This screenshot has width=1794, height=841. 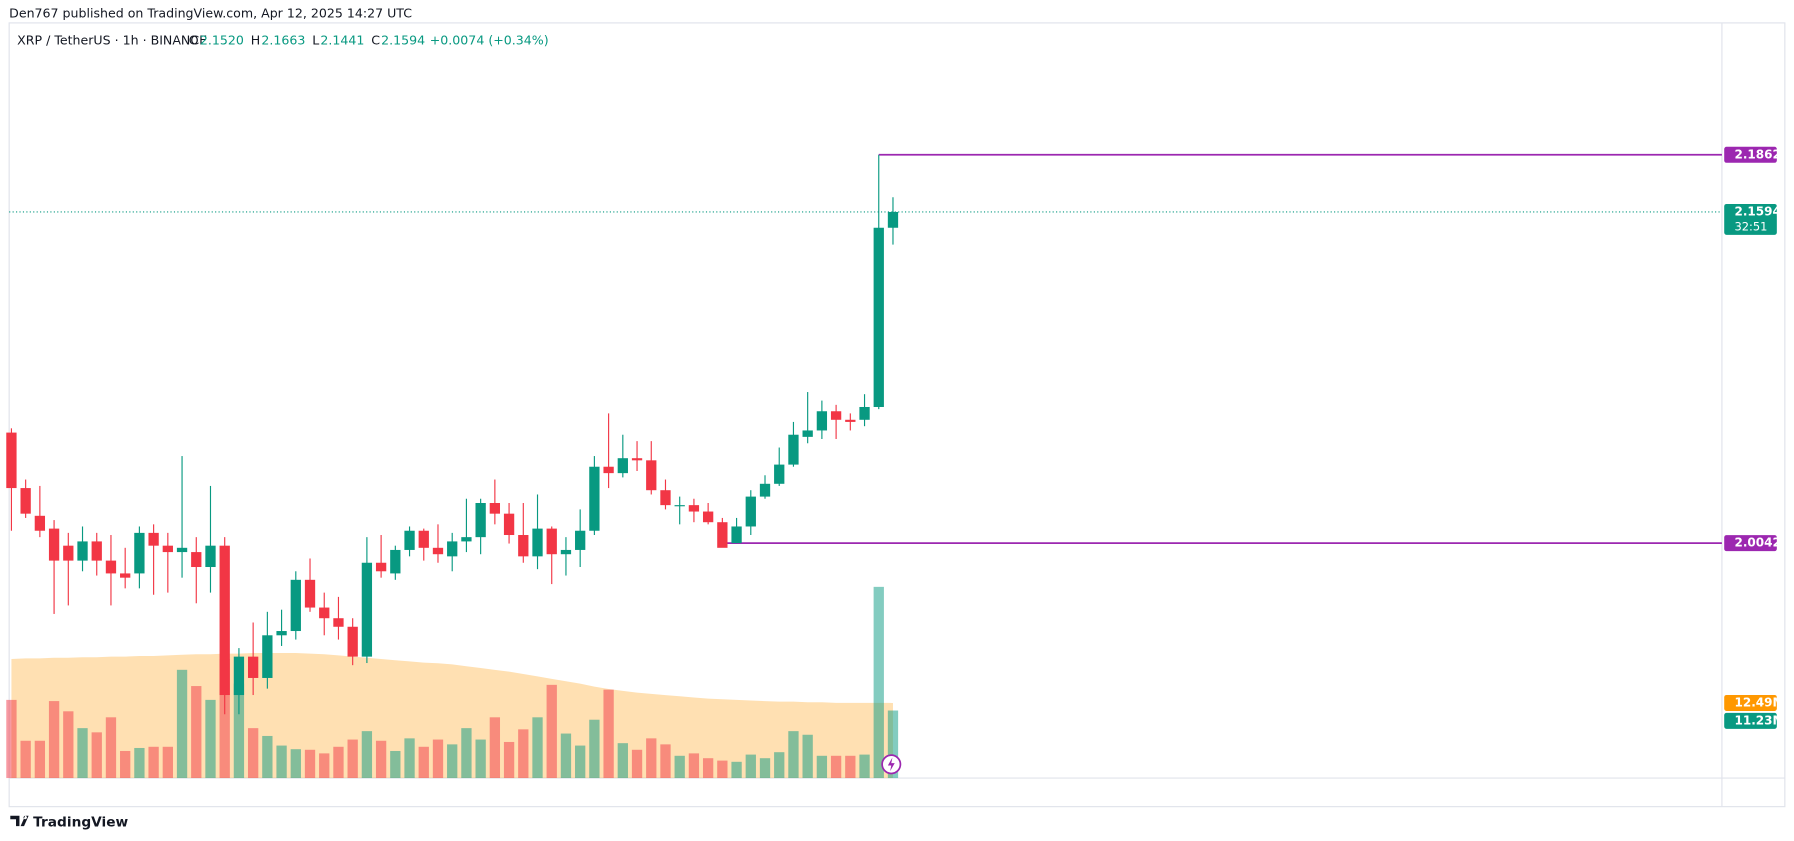 I want to click on volume-badge: 11.23M, so click(x=1760, y=720).